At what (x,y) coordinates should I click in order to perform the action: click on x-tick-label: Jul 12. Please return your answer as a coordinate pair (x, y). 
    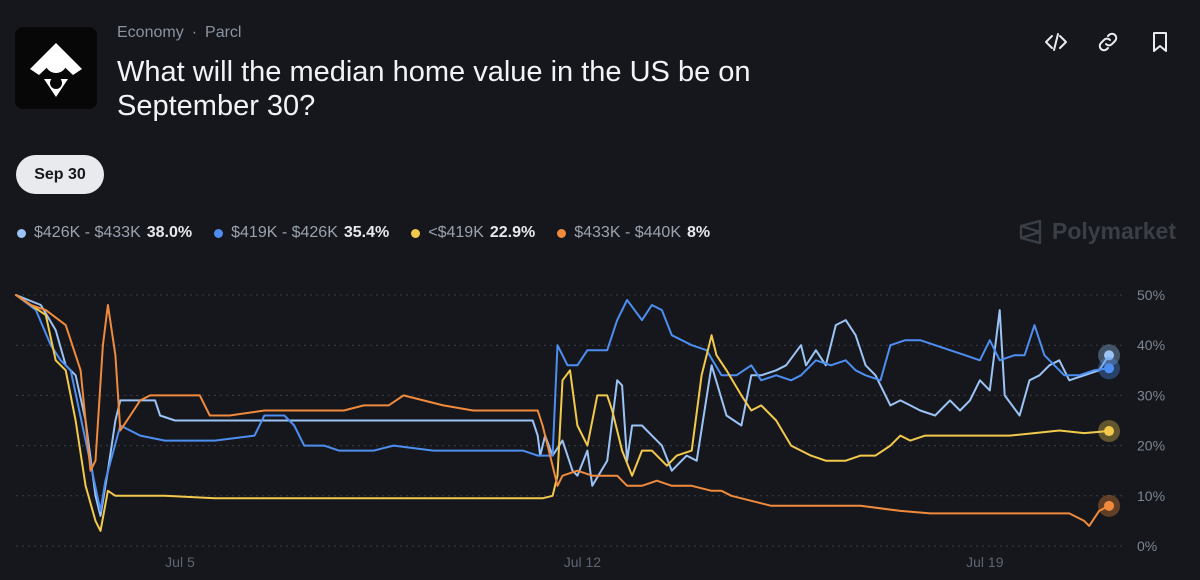
    Looking at the image, I should click on (583, 562).